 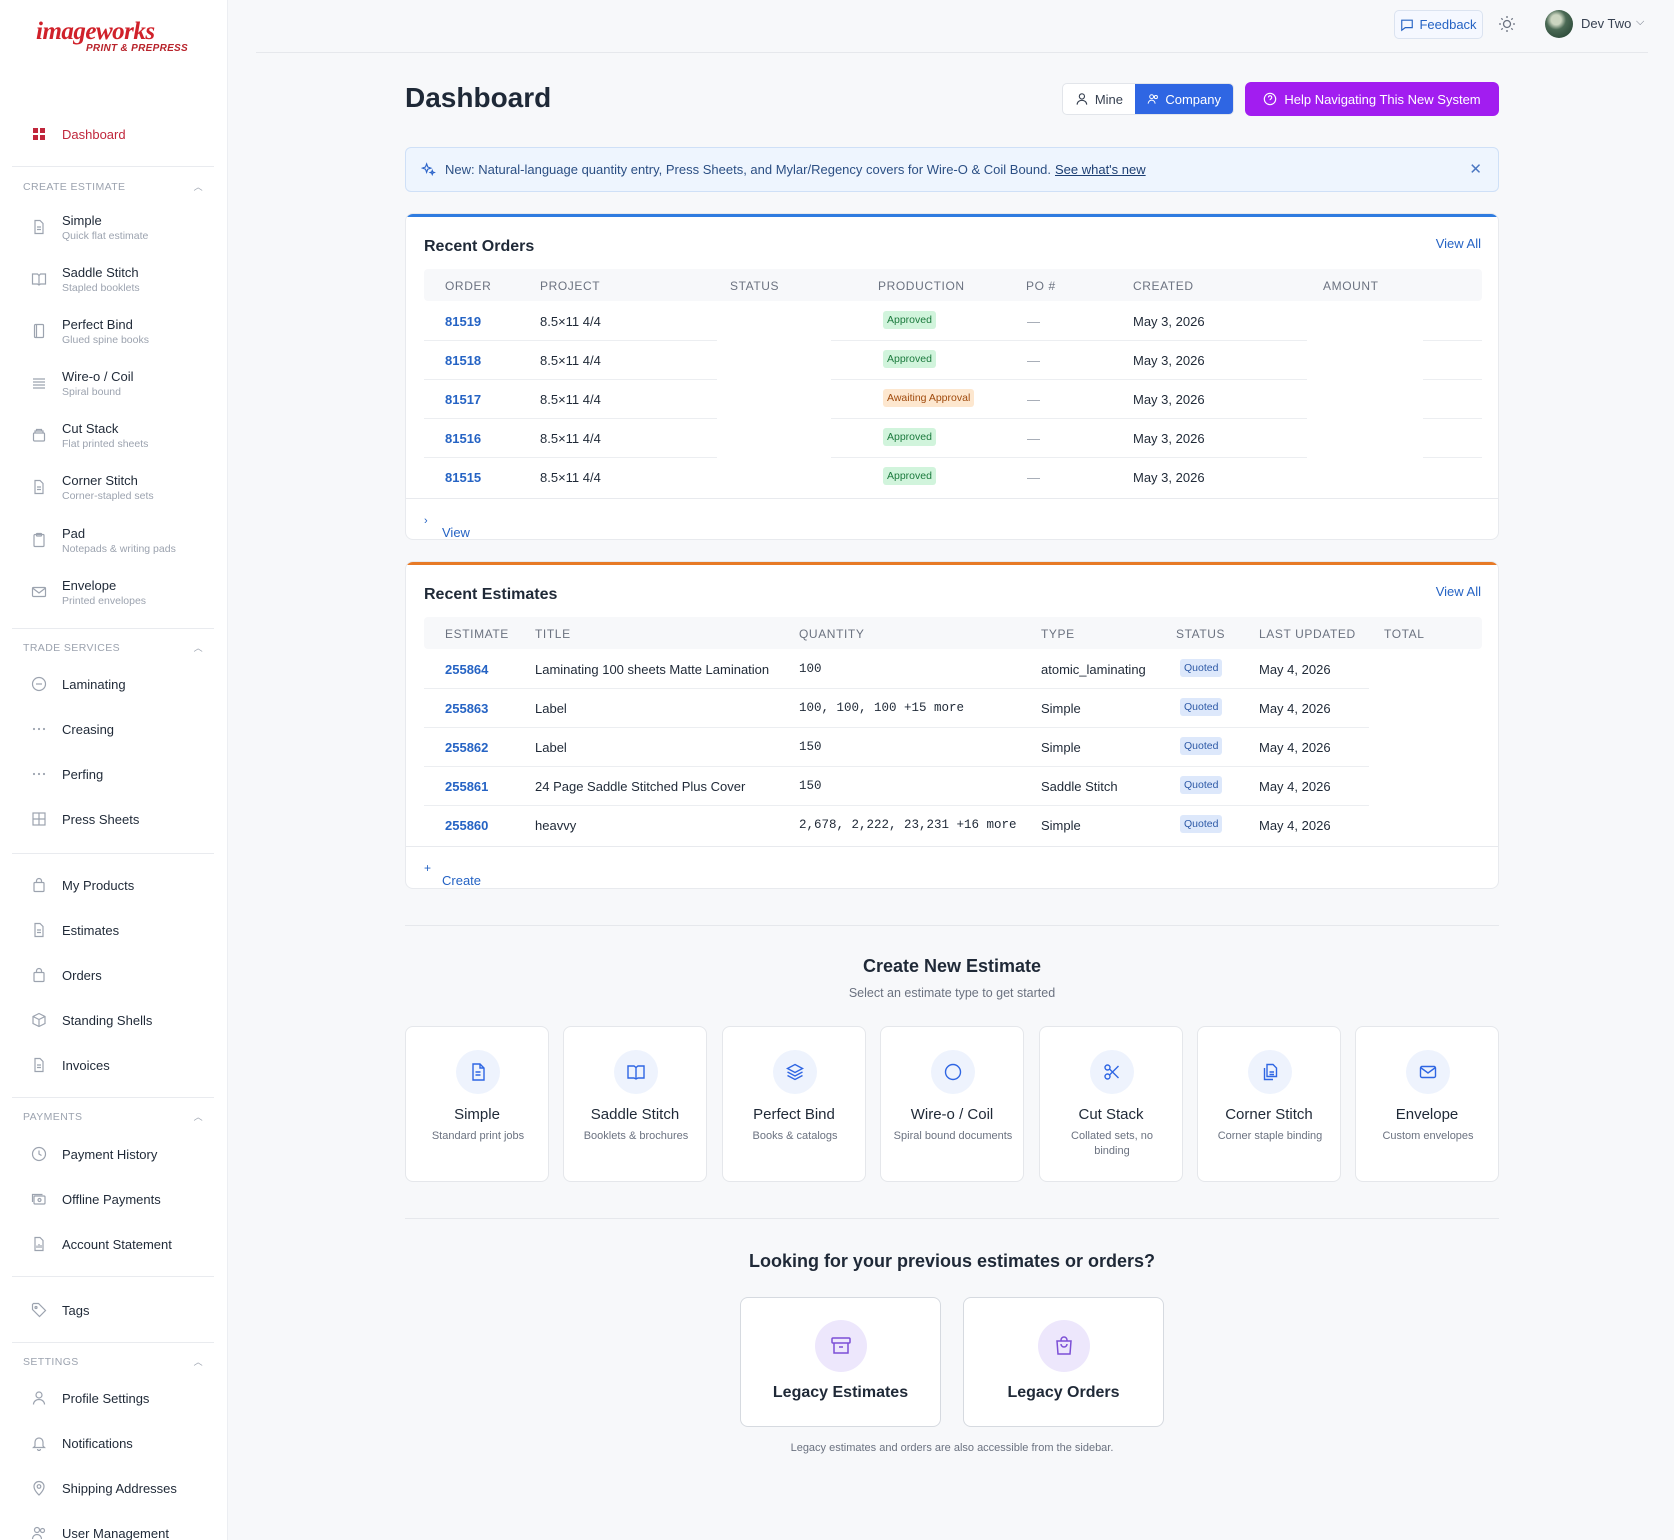 What do you see at coordinates (113, 1488) in the screenshot?
I see `sidebar-item-shipping-addresses: Shipping Addresses` at bounding box center [113, 1488].